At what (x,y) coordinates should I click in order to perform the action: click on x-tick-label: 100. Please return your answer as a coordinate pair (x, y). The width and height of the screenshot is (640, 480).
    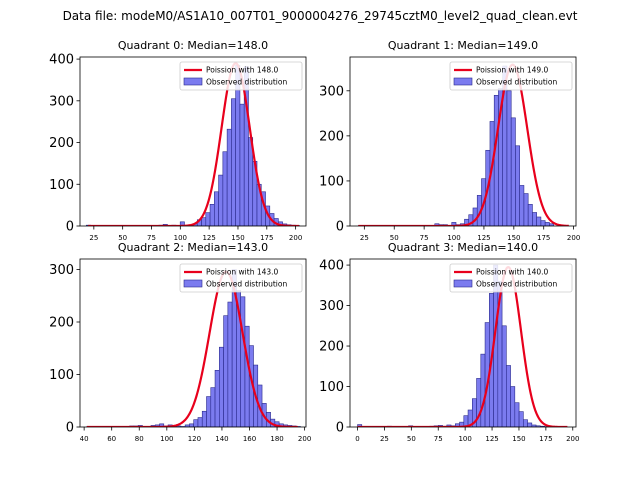
    Looking at the image, I should click on (166, 439).